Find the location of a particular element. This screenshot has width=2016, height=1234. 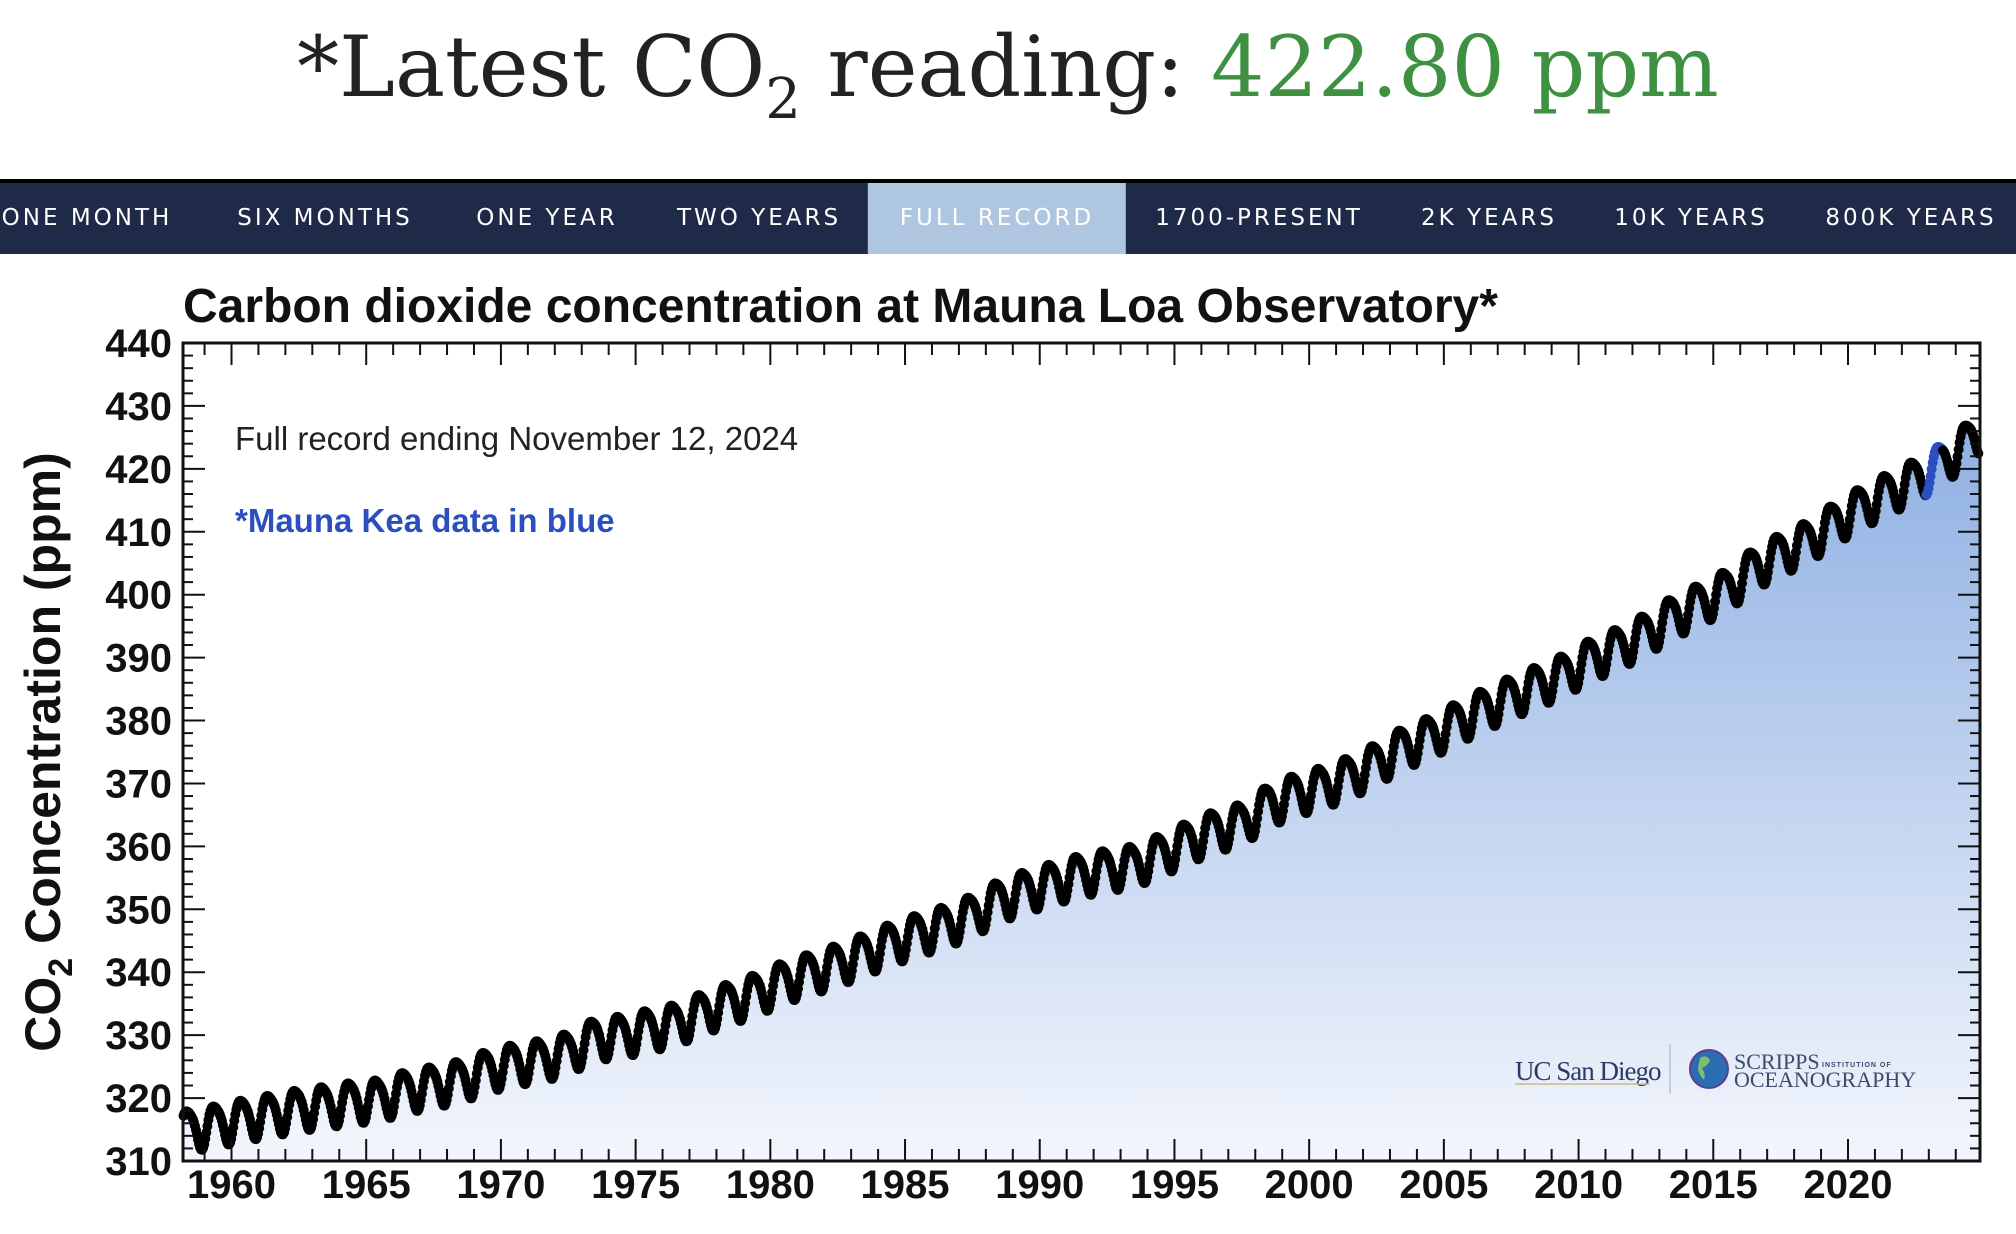

tab-full-record: FULL RECORD is located at coordinates (997, 218).